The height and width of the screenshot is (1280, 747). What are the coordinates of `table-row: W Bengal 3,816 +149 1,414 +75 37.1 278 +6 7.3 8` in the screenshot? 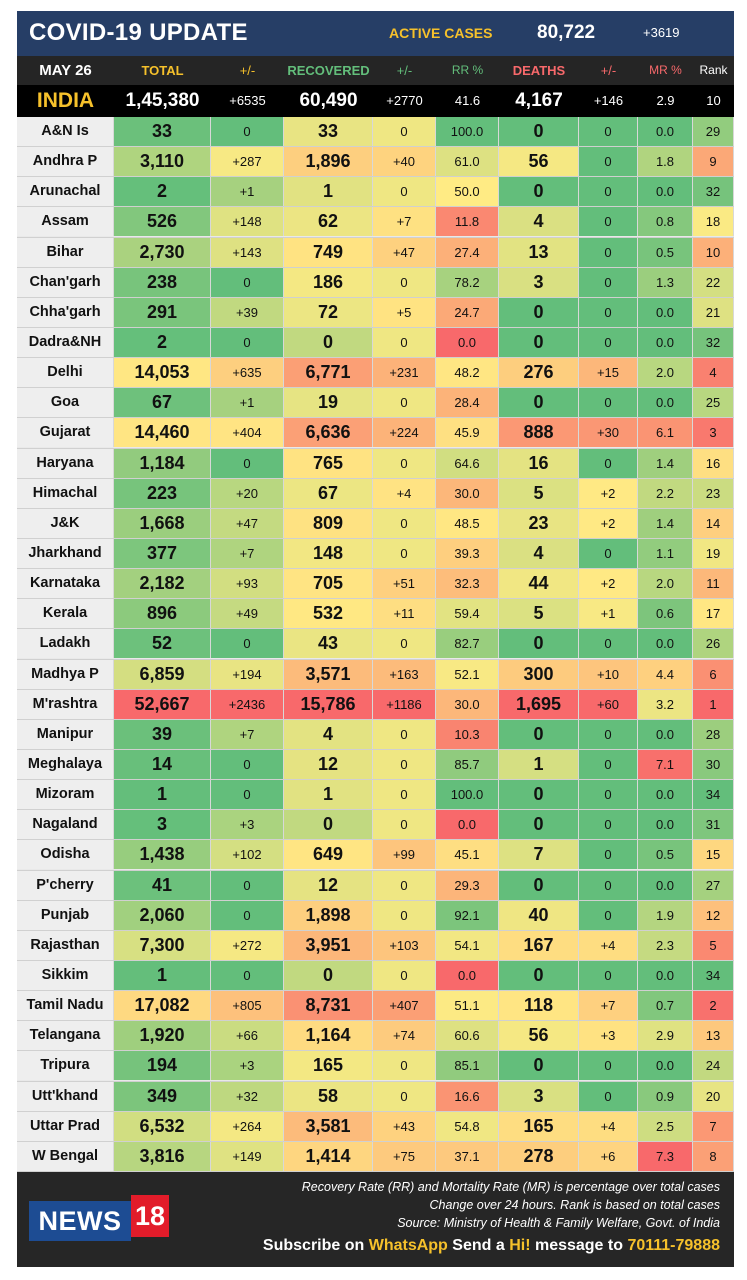 It's located at (375, 1156).